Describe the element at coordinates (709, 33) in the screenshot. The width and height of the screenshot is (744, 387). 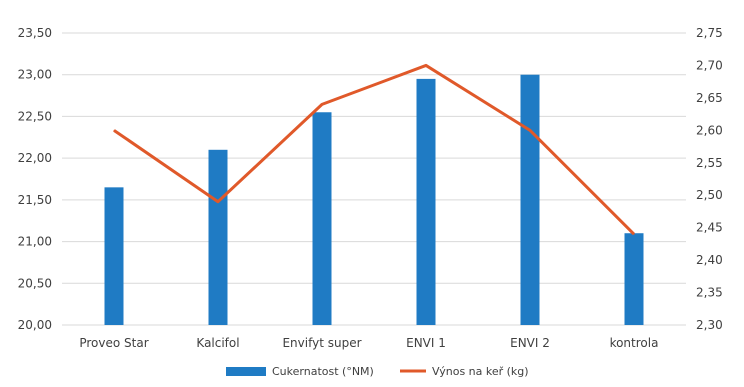
I see `right-tick-label: 2,75` at that location.